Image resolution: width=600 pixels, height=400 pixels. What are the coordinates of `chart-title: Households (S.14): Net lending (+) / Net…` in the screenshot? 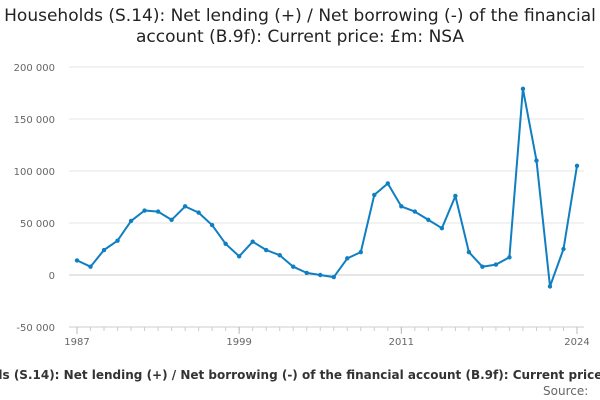 It's located at (300, 26).